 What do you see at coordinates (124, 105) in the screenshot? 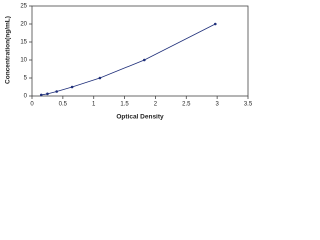
I see `x-tick-label: 1.5` at bounding box center [124, 105].